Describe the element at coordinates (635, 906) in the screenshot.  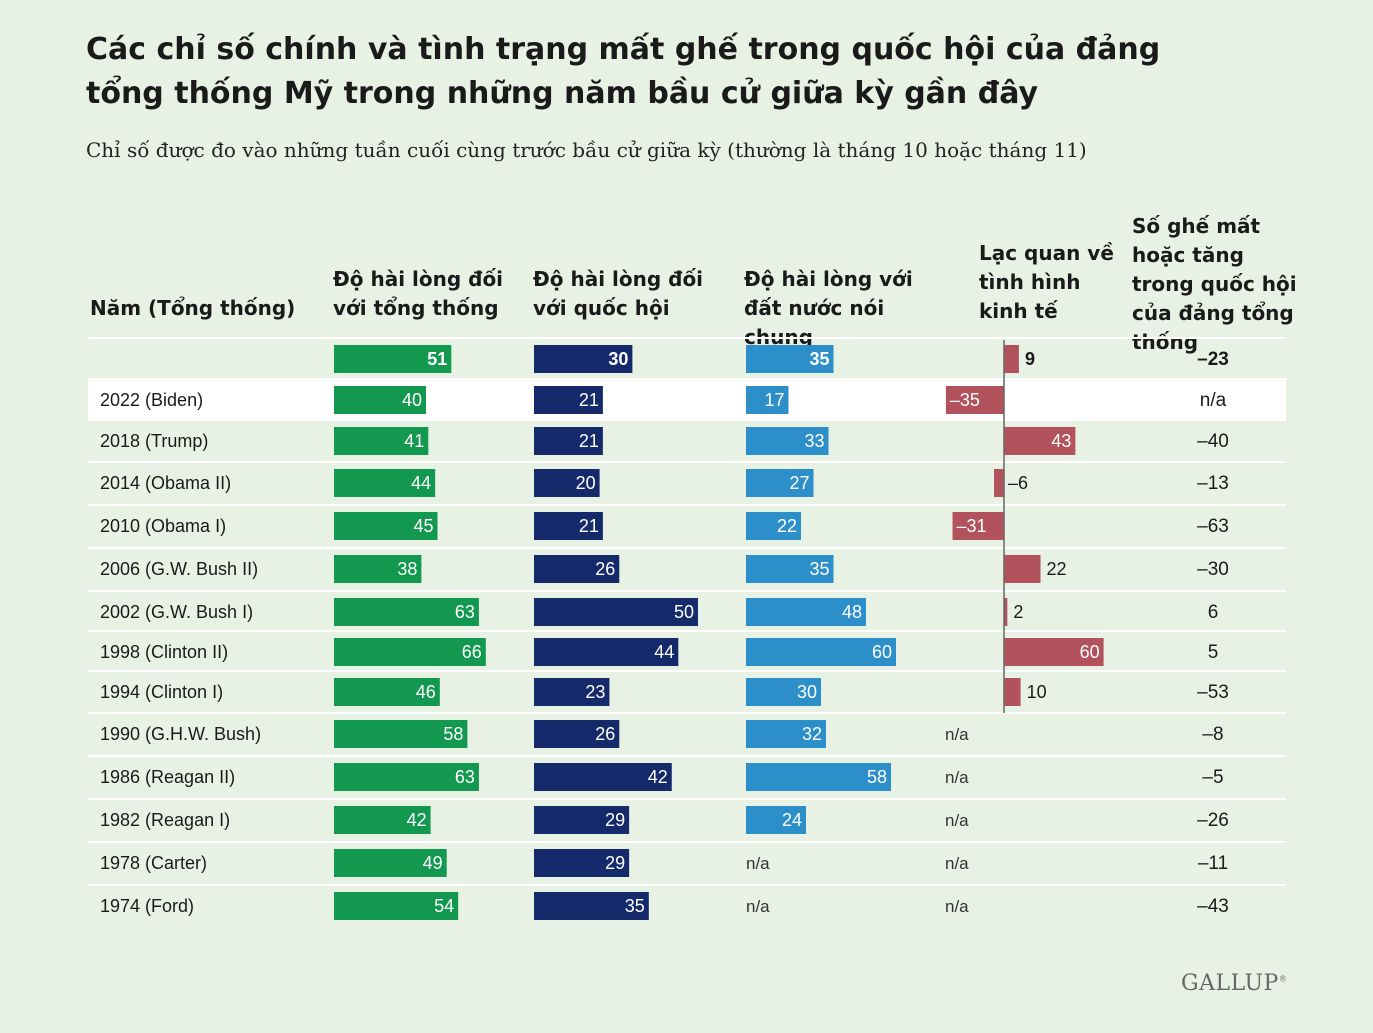
I see `congress-value: 35` at that location.